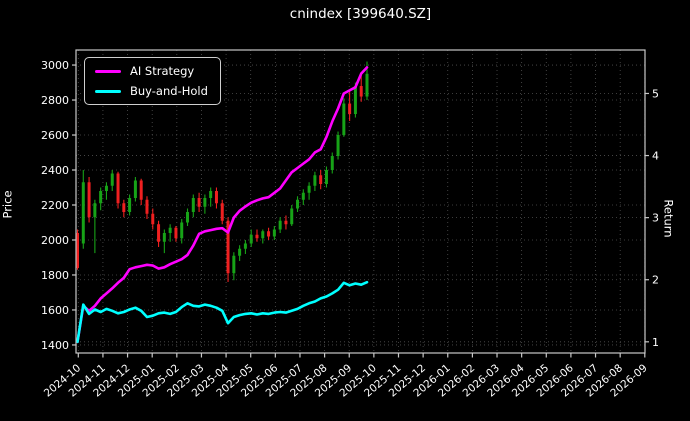 Image resolution: width=690 pixels, height=421 pixels. I want to click on legend-line-ai-strategy-icon, so click(108, 71).